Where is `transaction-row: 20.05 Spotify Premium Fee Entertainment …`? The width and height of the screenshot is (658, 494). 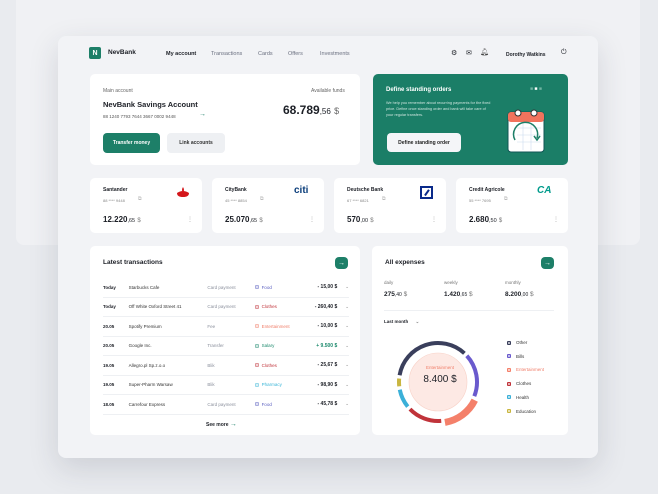
transaction-row: 20.05 Spotify Premium Fee Entertainment … is located at coordinates (226, 327).